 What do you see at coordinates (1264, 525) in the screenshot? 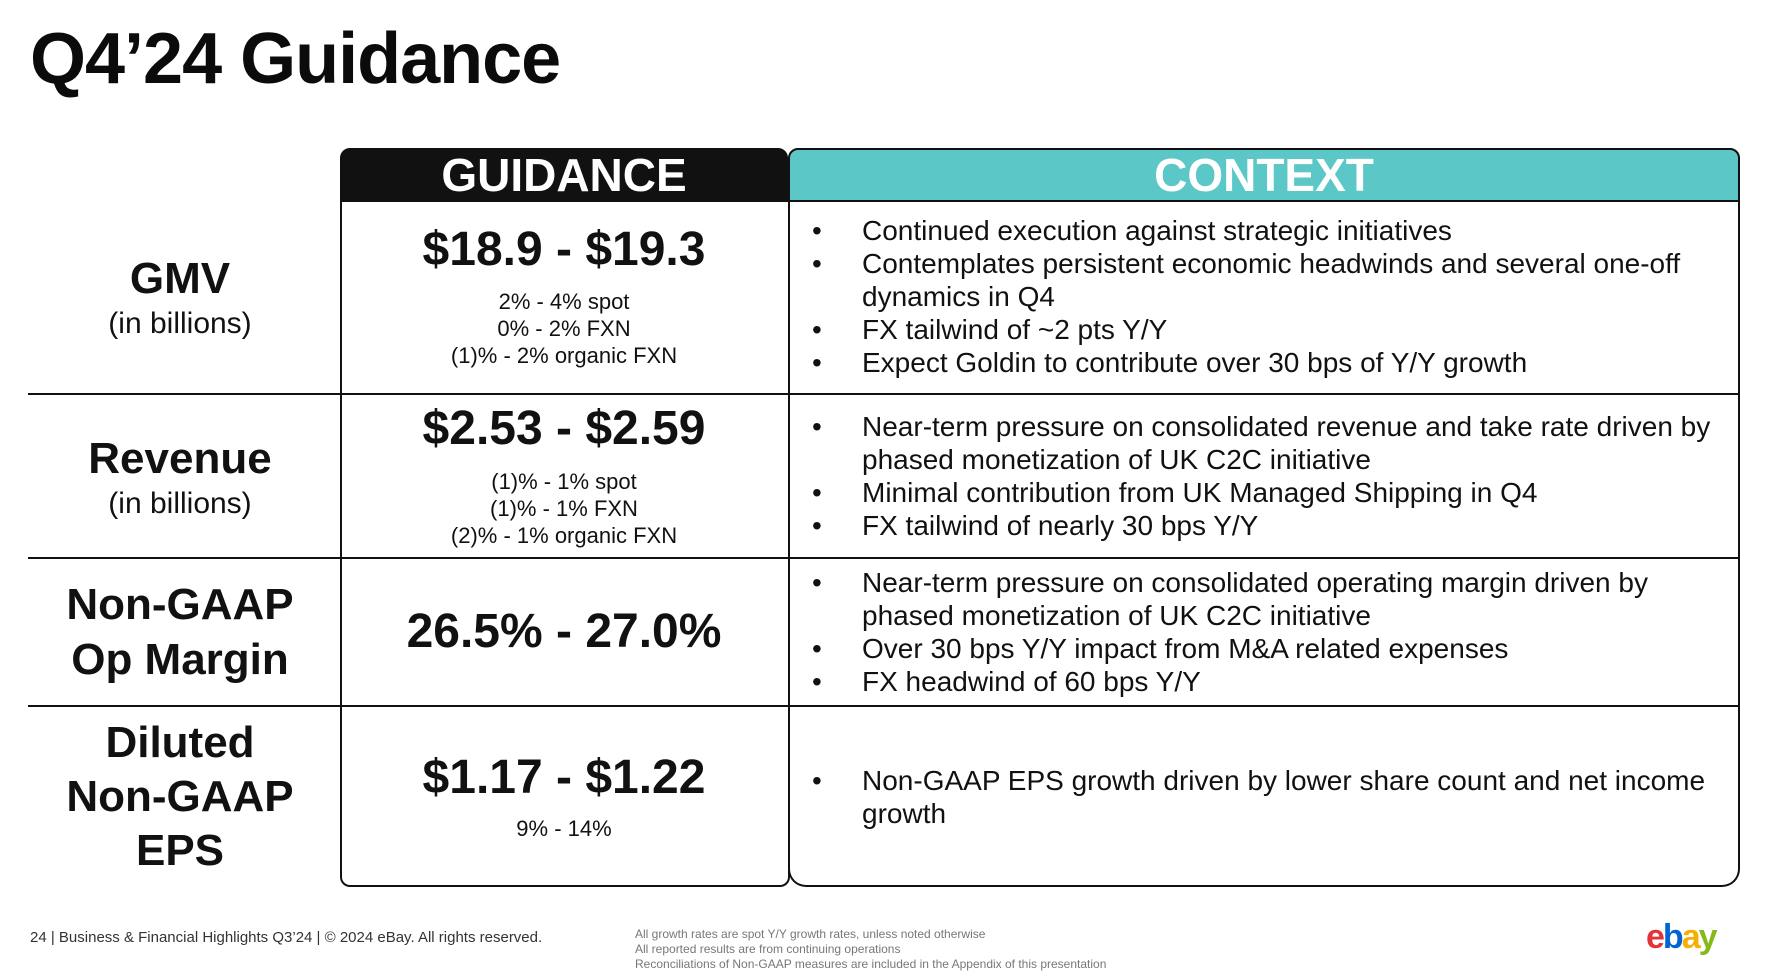
I see `context-bullet: FX tailwind of nearly 30 bps Y/Y` at bounding box center [1264, 525].